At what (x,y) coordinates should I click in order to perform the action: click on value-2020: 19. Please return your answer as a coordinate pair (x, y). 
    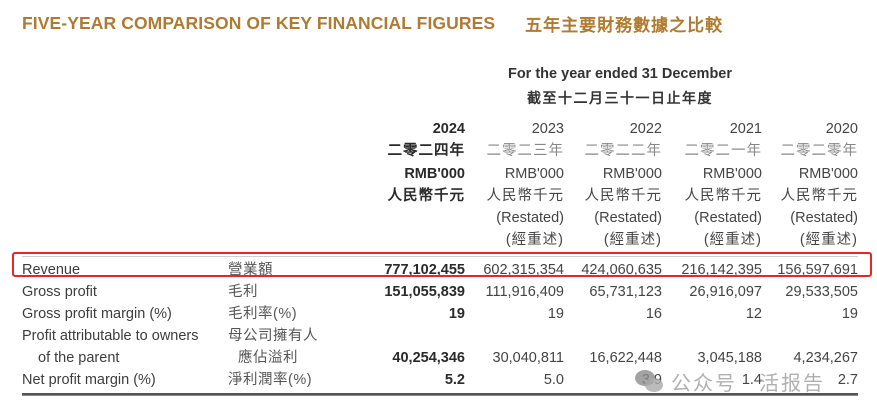
    Looking at the image, I should click on (849, 314).